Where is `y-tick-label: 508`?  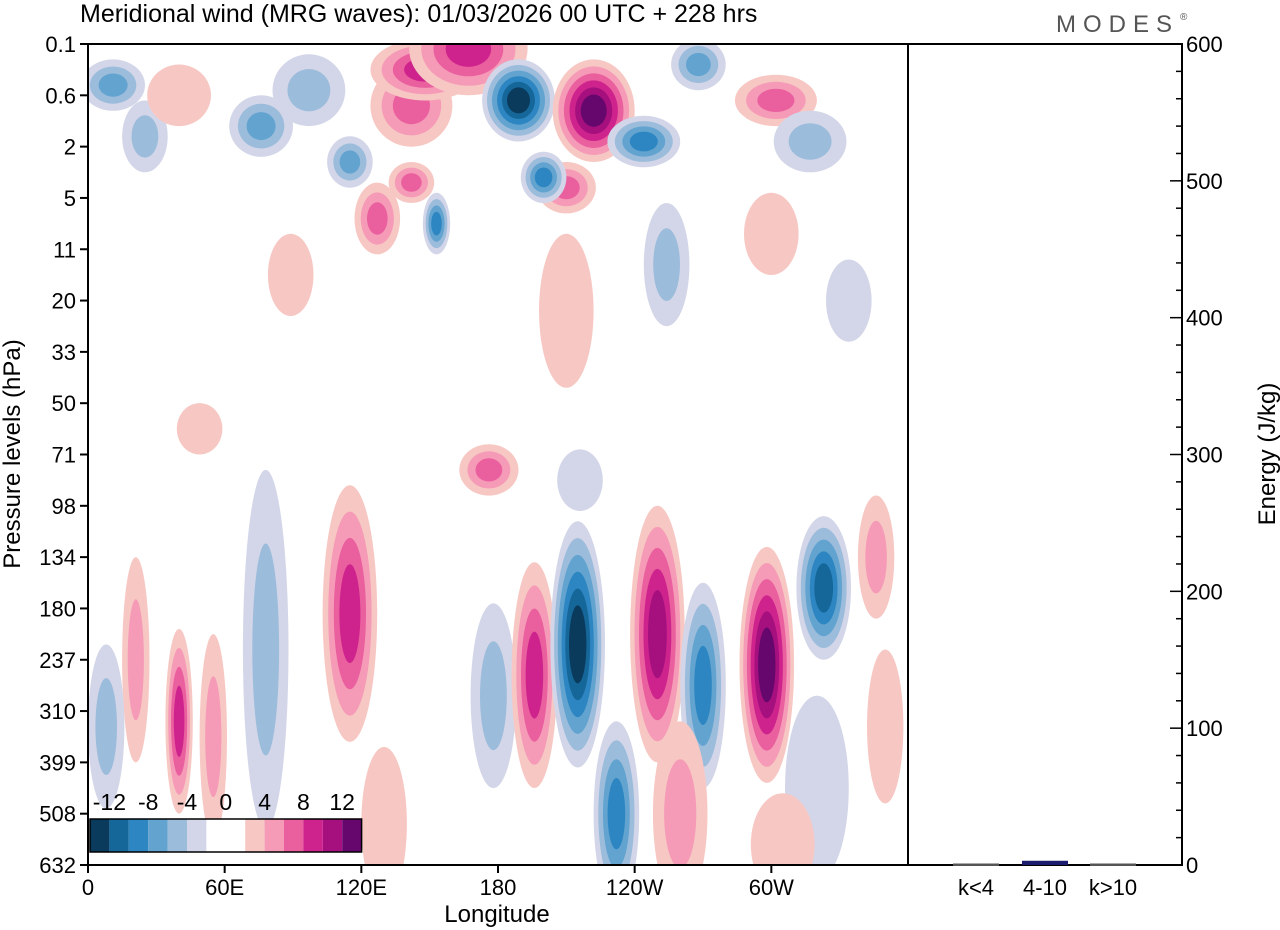
y-tick-label: 508 is located at coordinates (57, 814).